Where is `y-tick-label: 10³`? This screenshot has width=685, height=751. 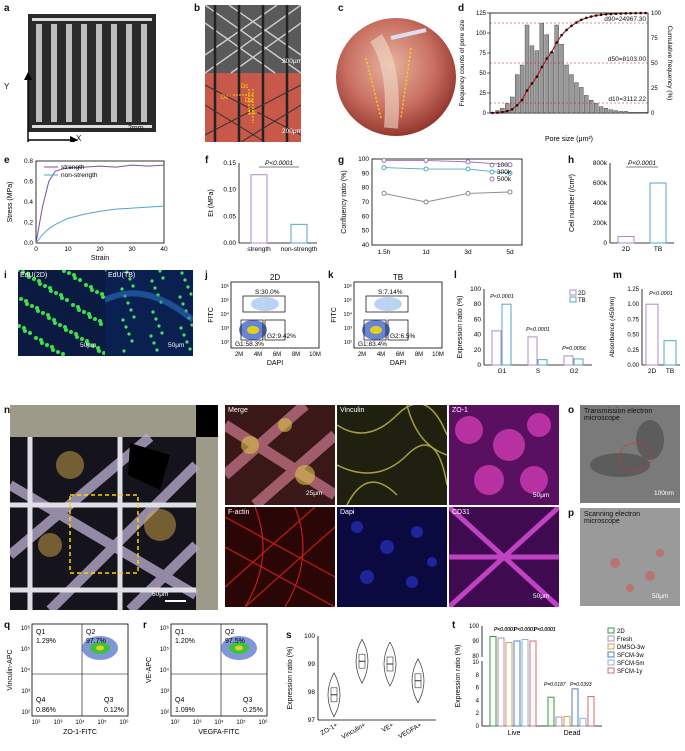 y-tick-label: 10³ is located at coordinates (225, 329).